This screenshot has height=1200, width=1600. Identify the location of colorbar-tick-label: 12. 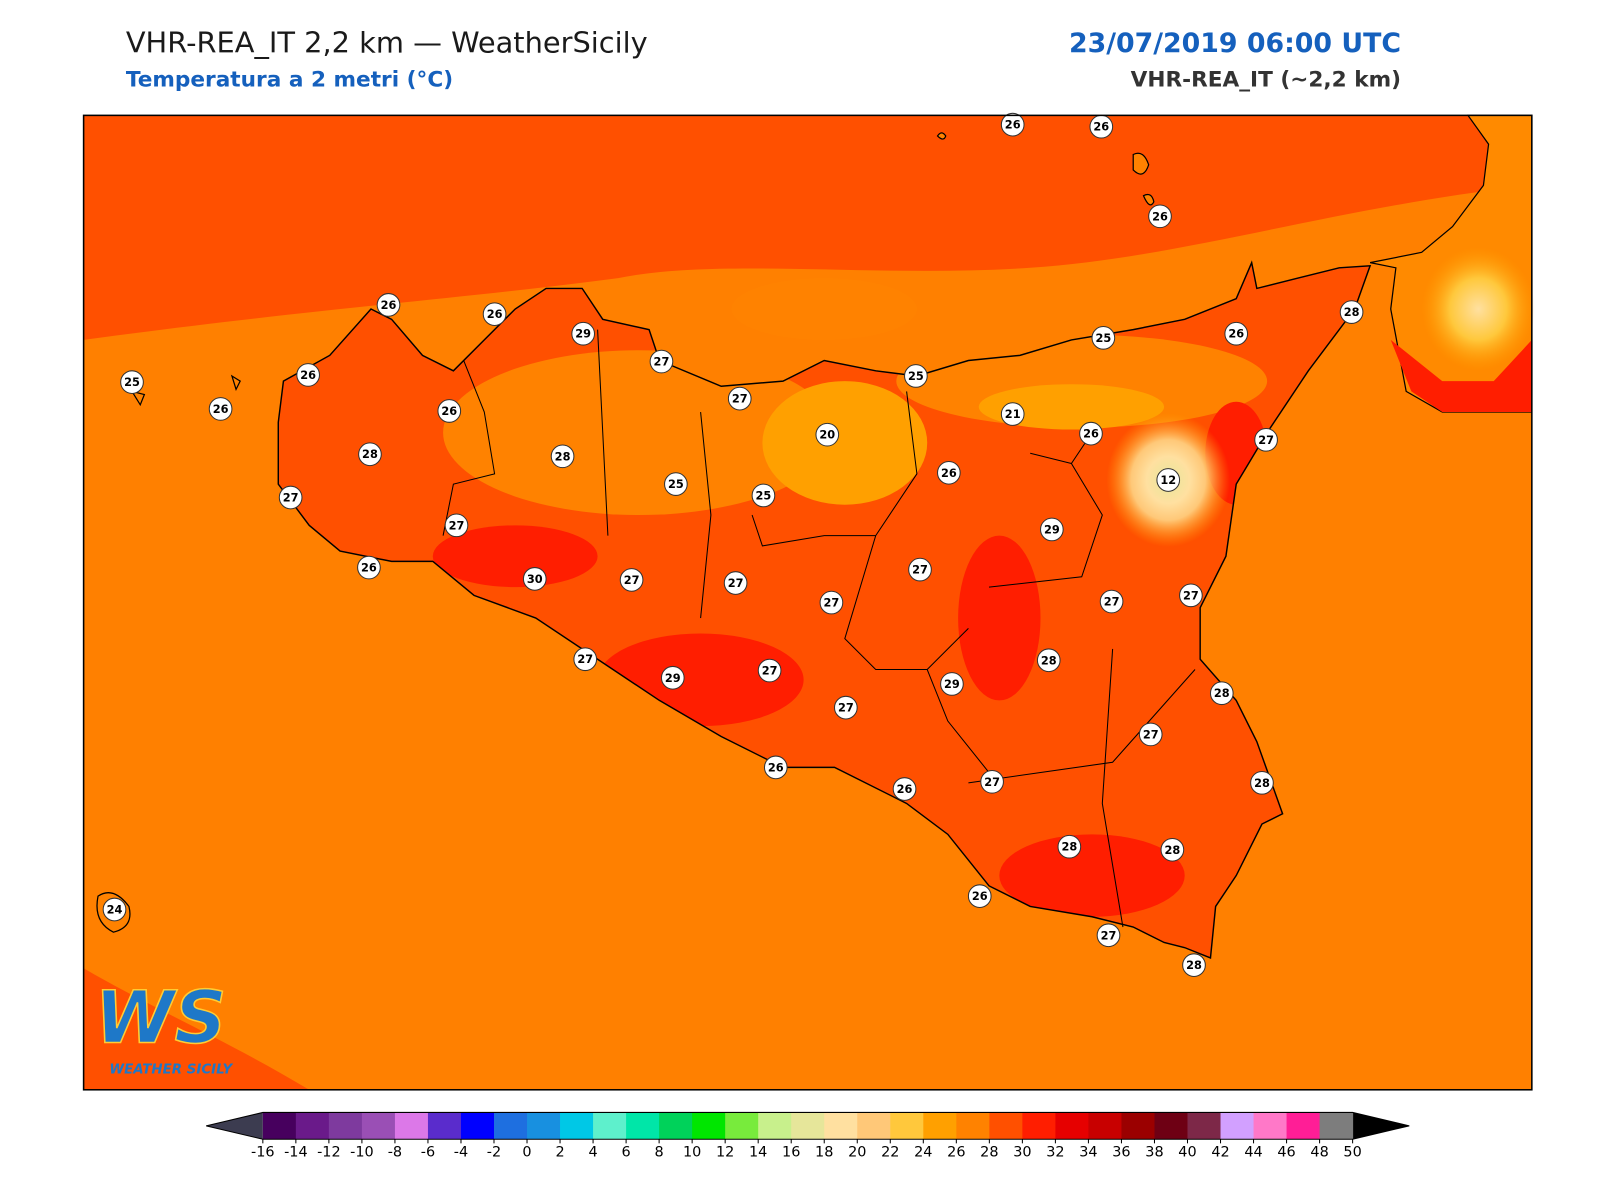
(725, 1153).